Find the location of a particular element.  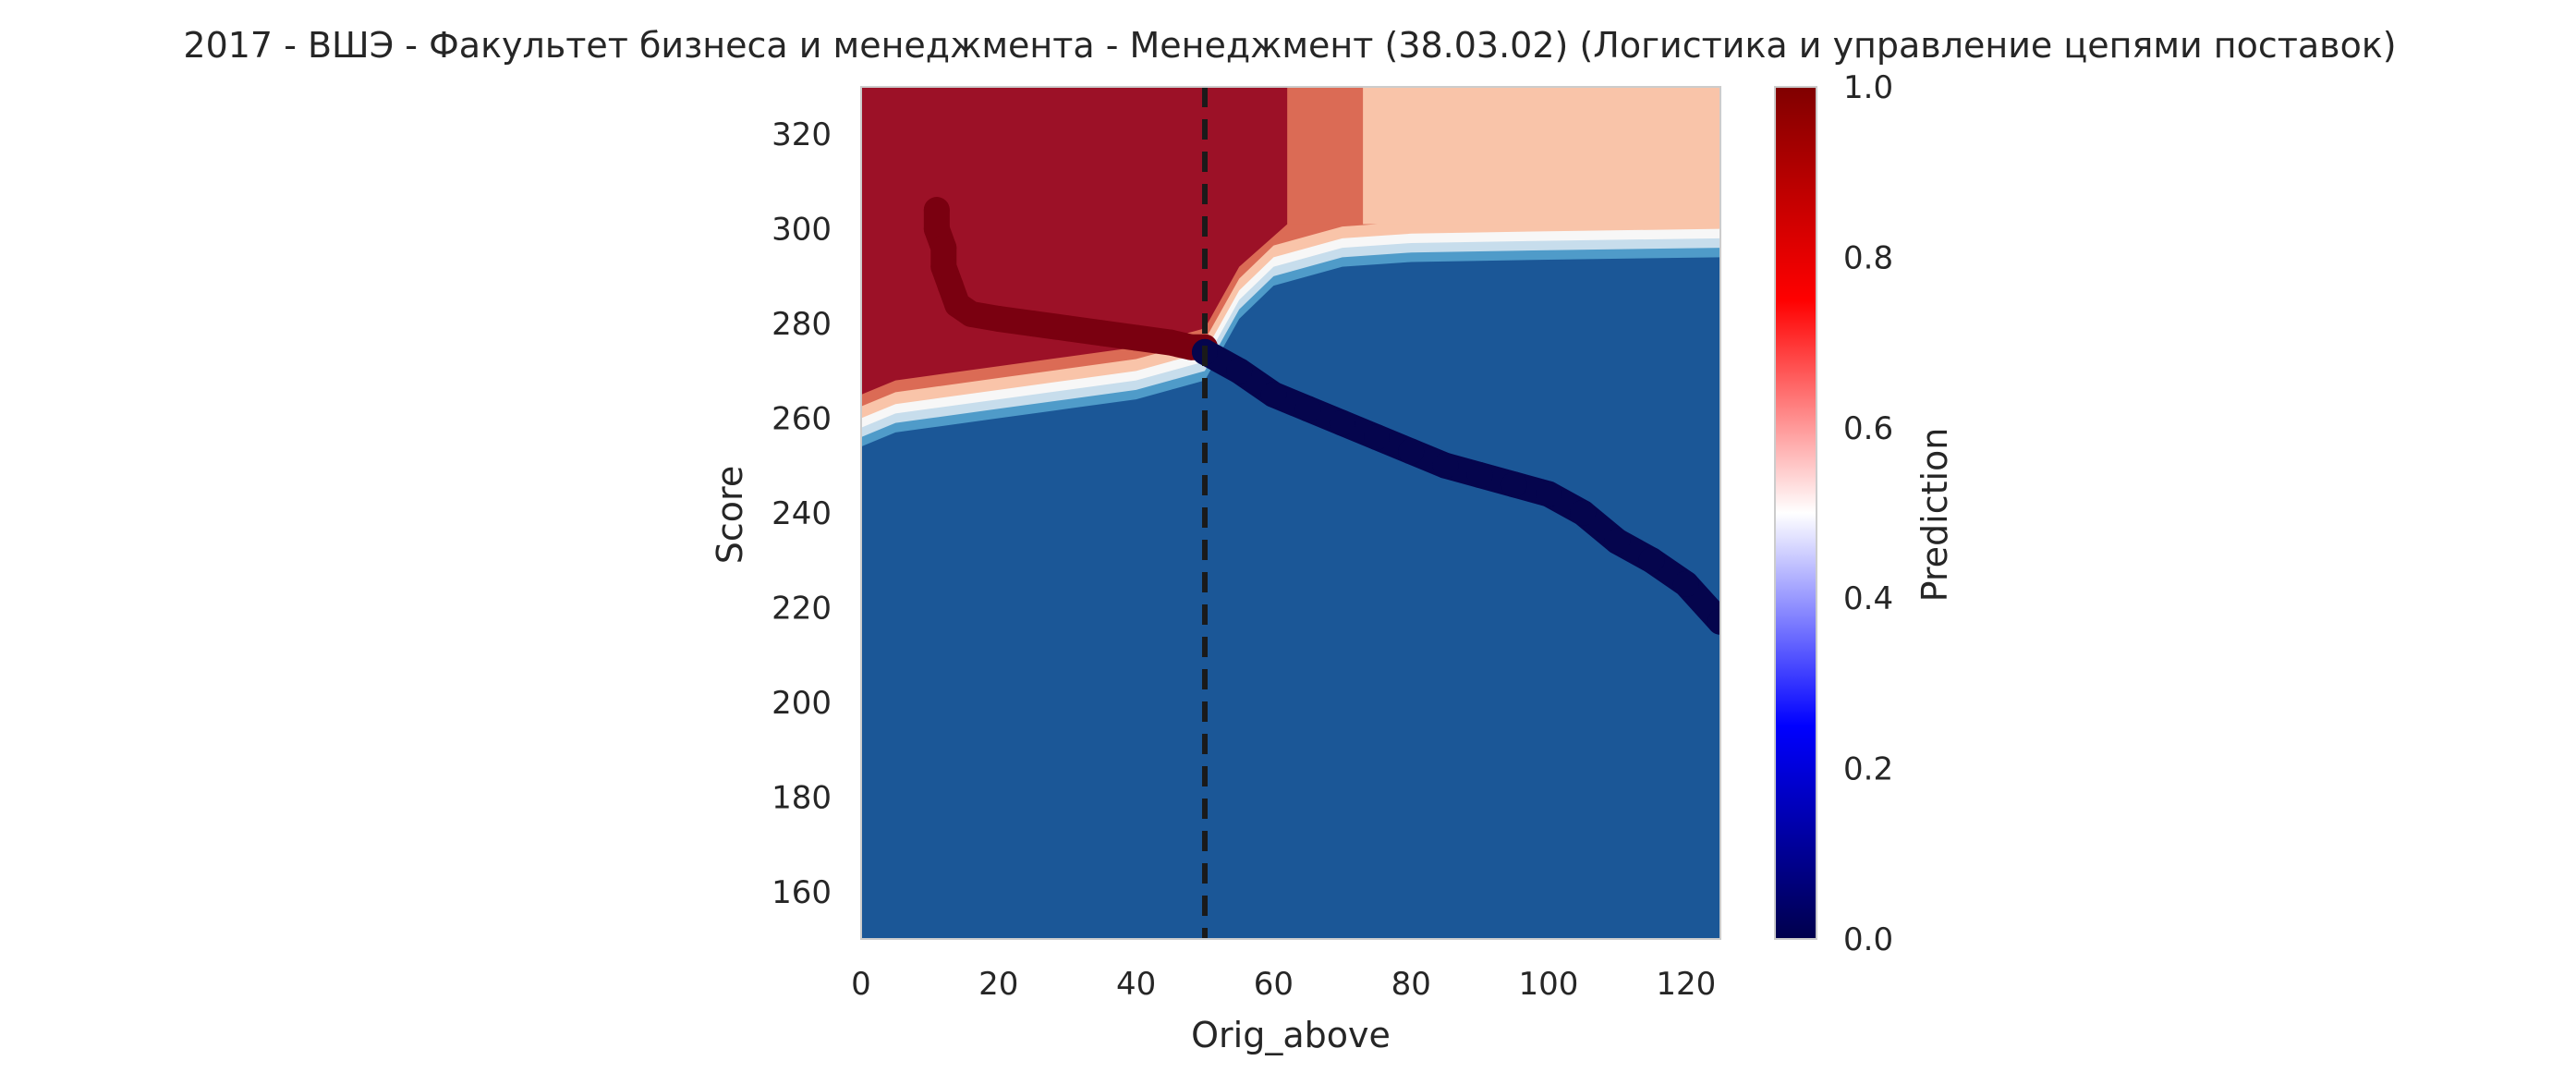

series-1-trail is located at coordinates (1456, 487).